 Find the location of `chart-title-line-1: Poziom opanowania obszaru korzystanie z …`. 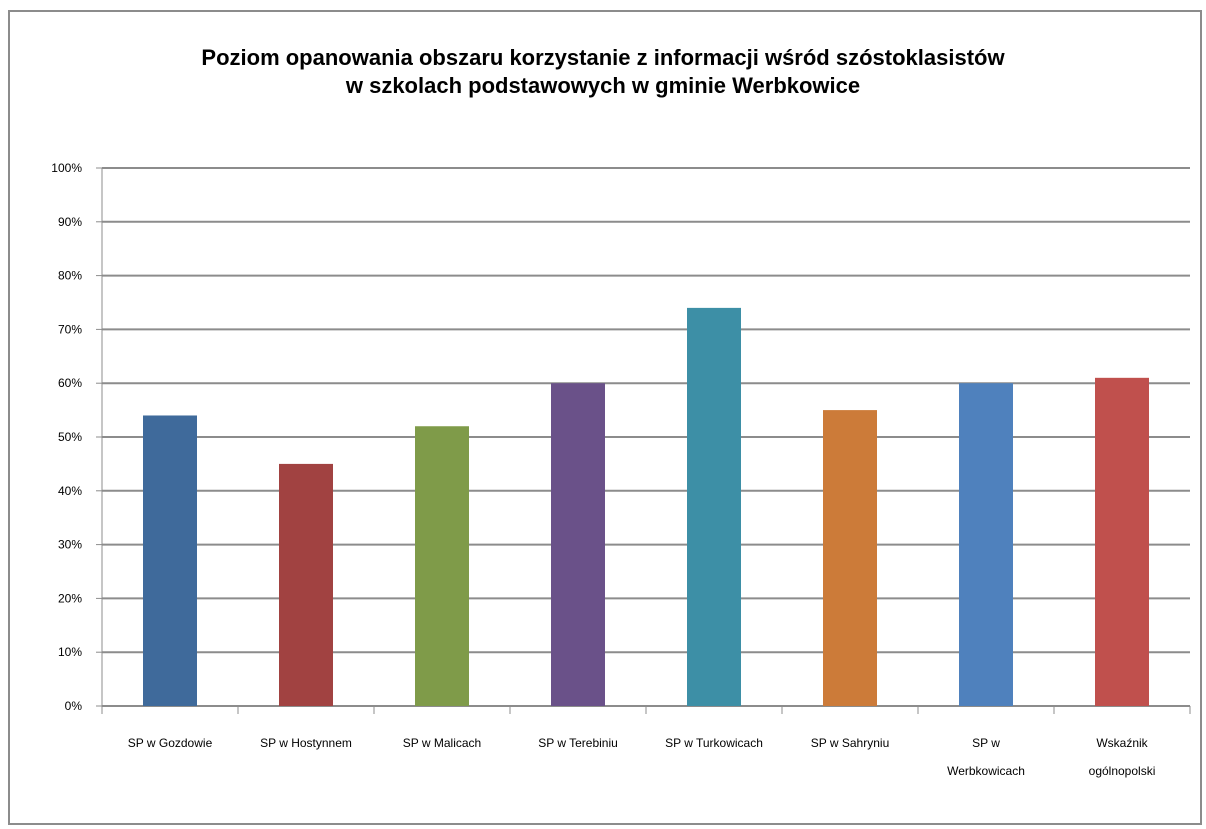

chart-title-line-1: Poziom opanowania obszaru korzystanie z … is located at coordinates (603, 57).